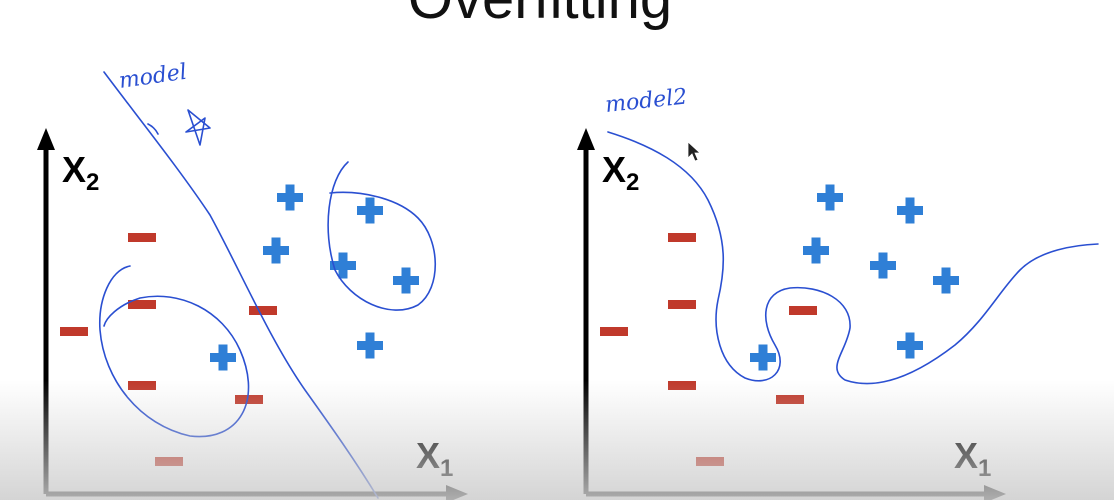 This screenshot has height=500, width=1114. I want to click on right-model-annotation: model2, so click(646, 101).